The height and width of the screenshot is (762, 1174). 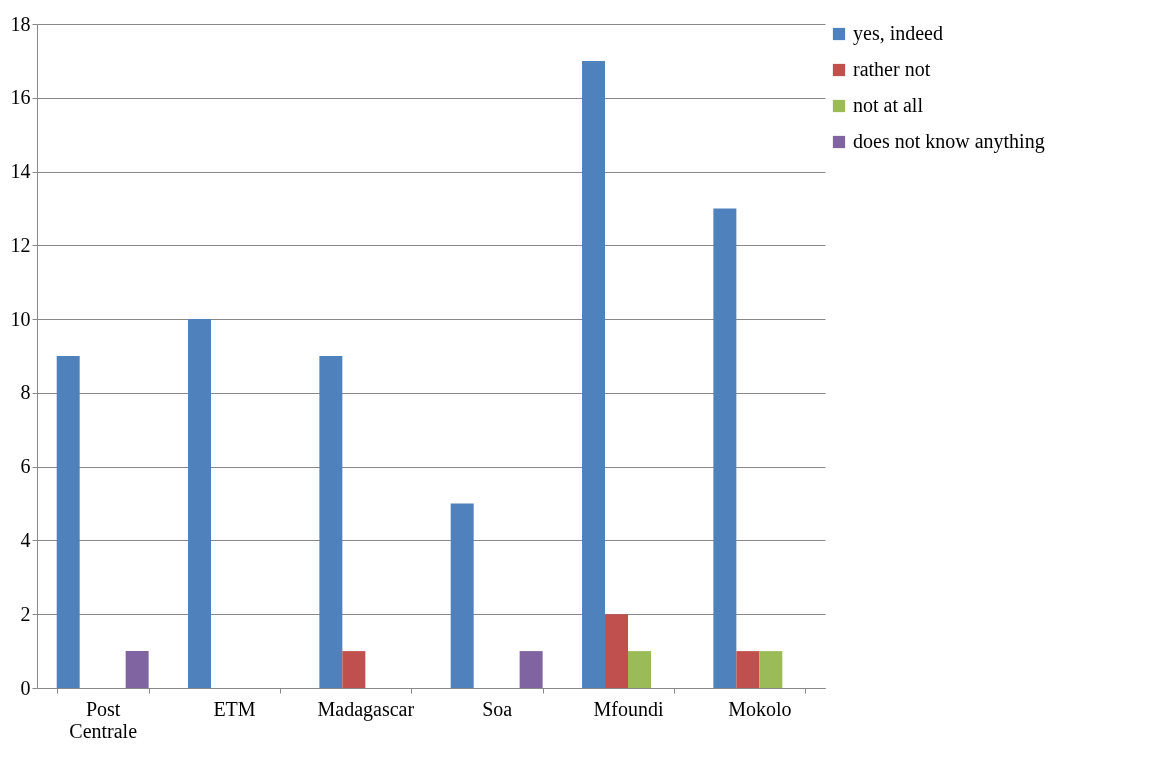 What do you see at coordinates (25, 539) in the screenshot?
I see `y-tick-label: 4` at bounding box center [25, 539].